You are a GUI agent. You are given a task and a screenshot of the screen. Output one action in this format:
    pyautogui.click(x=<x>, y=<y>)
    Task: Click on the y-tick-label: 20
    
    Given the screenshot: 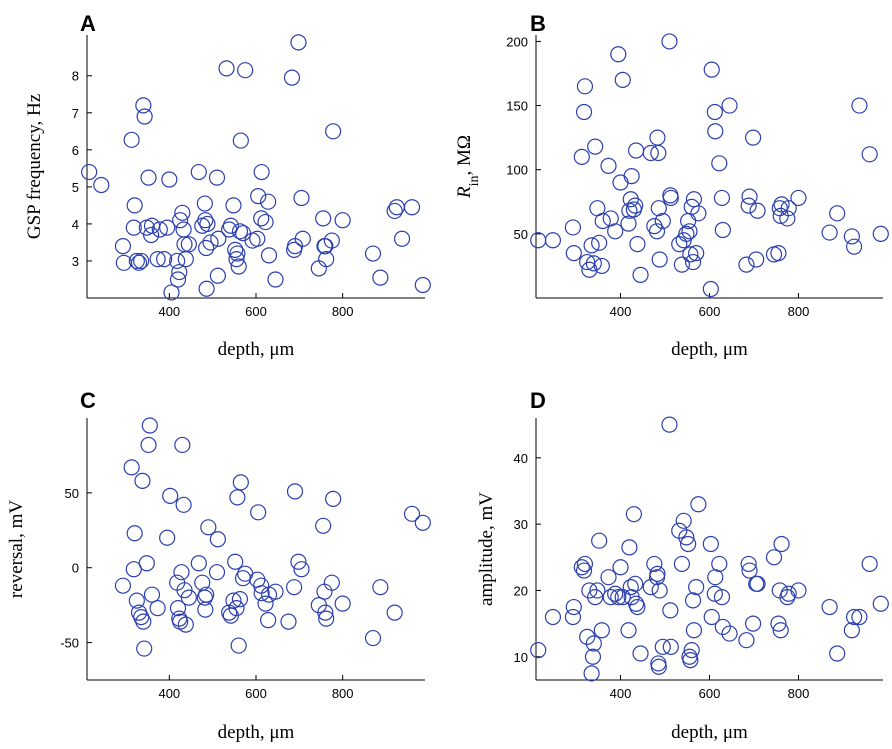 What is the action you would take?
    pyautogui.click(x=521, y=590)
    